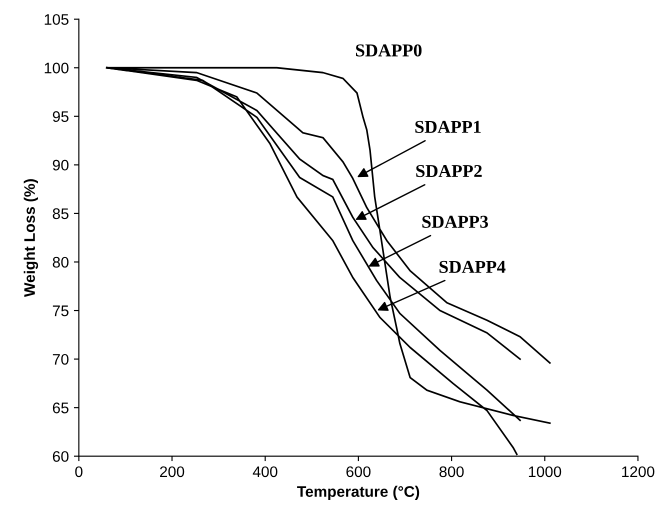 The image size is (657, 519). I want to click on x-tick-label: 800, so click(452, 472).